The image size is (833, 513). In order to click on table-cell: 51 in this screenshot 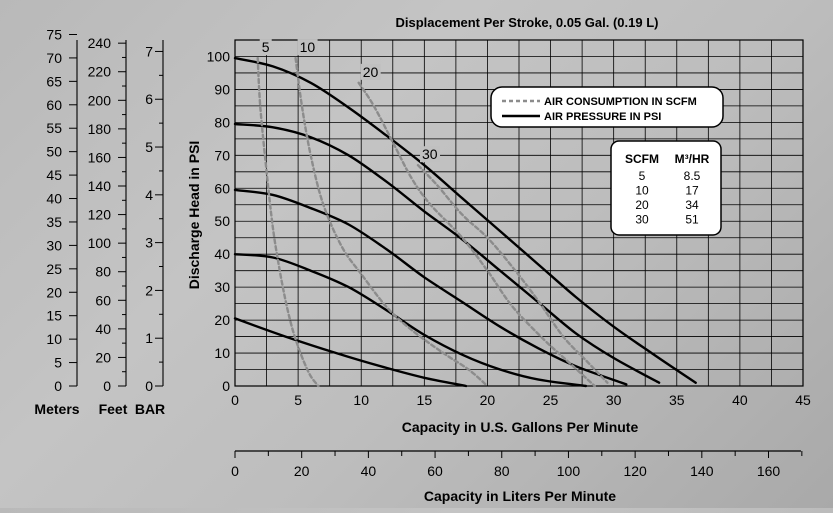, I will do `click(692, 220)`.